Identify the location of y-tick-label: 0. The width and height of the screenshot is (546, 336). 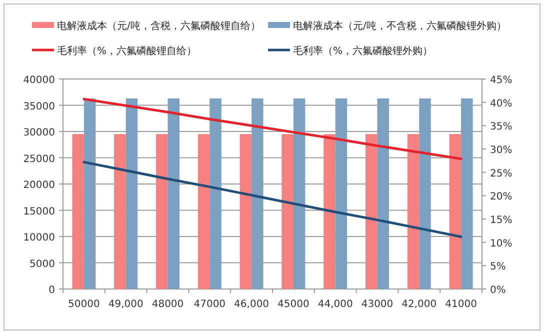
(51, 290).